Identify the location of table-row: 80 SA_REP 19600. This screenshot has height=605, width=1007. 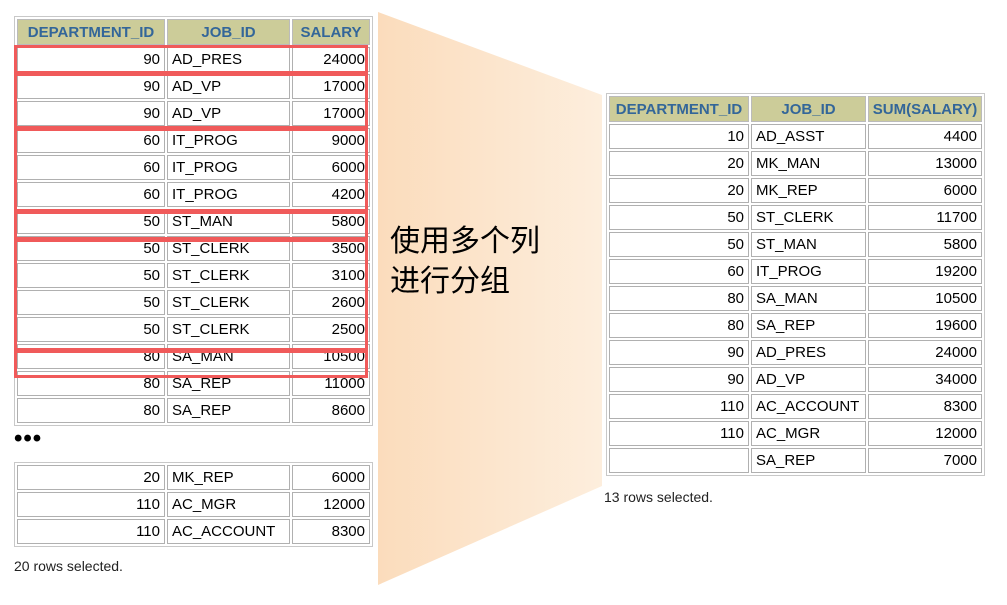
(795, 325).